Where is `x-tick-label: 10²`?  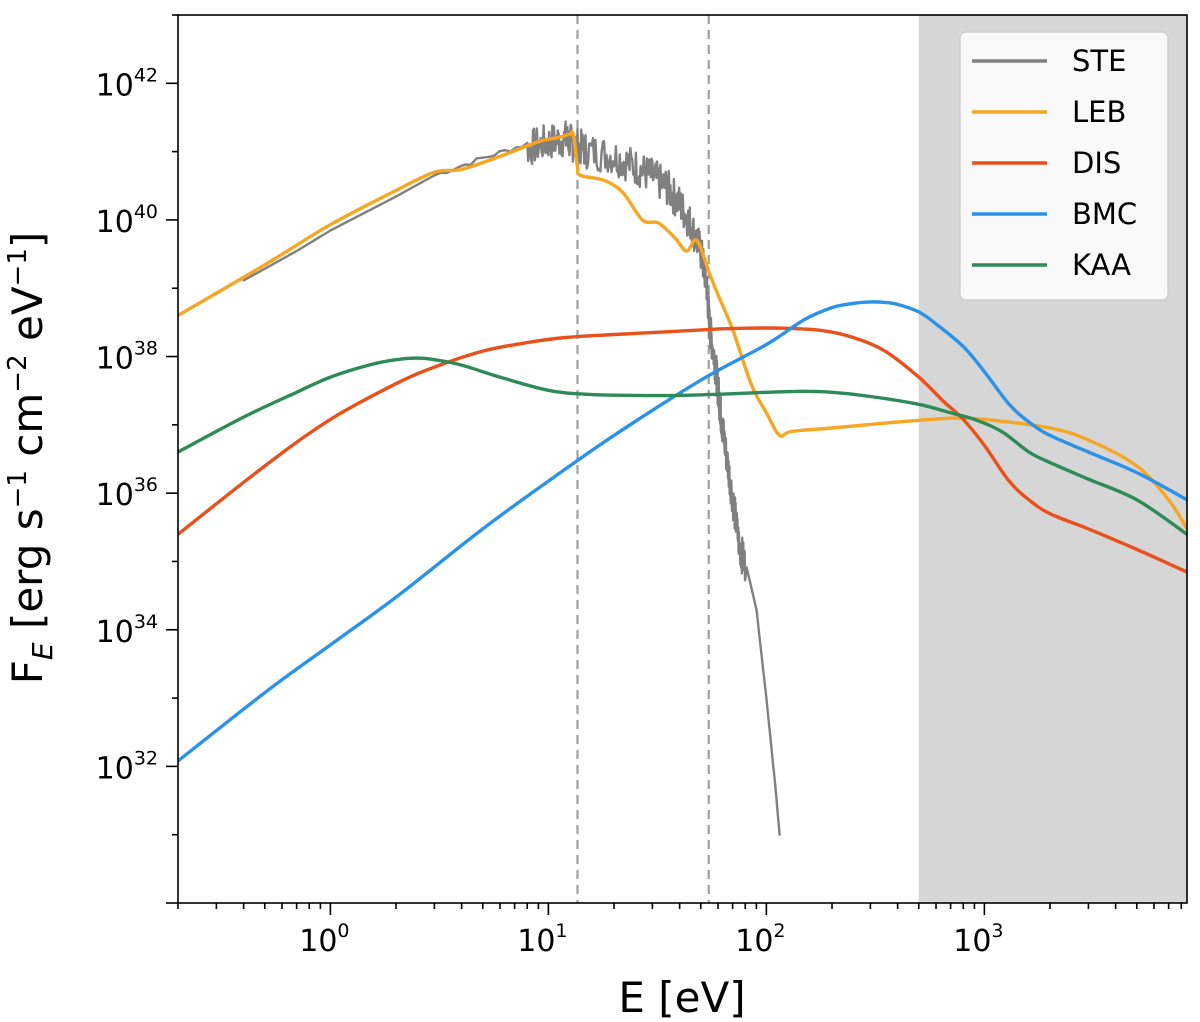
x-tick-label: 10² is located at coordinates (760, 939).